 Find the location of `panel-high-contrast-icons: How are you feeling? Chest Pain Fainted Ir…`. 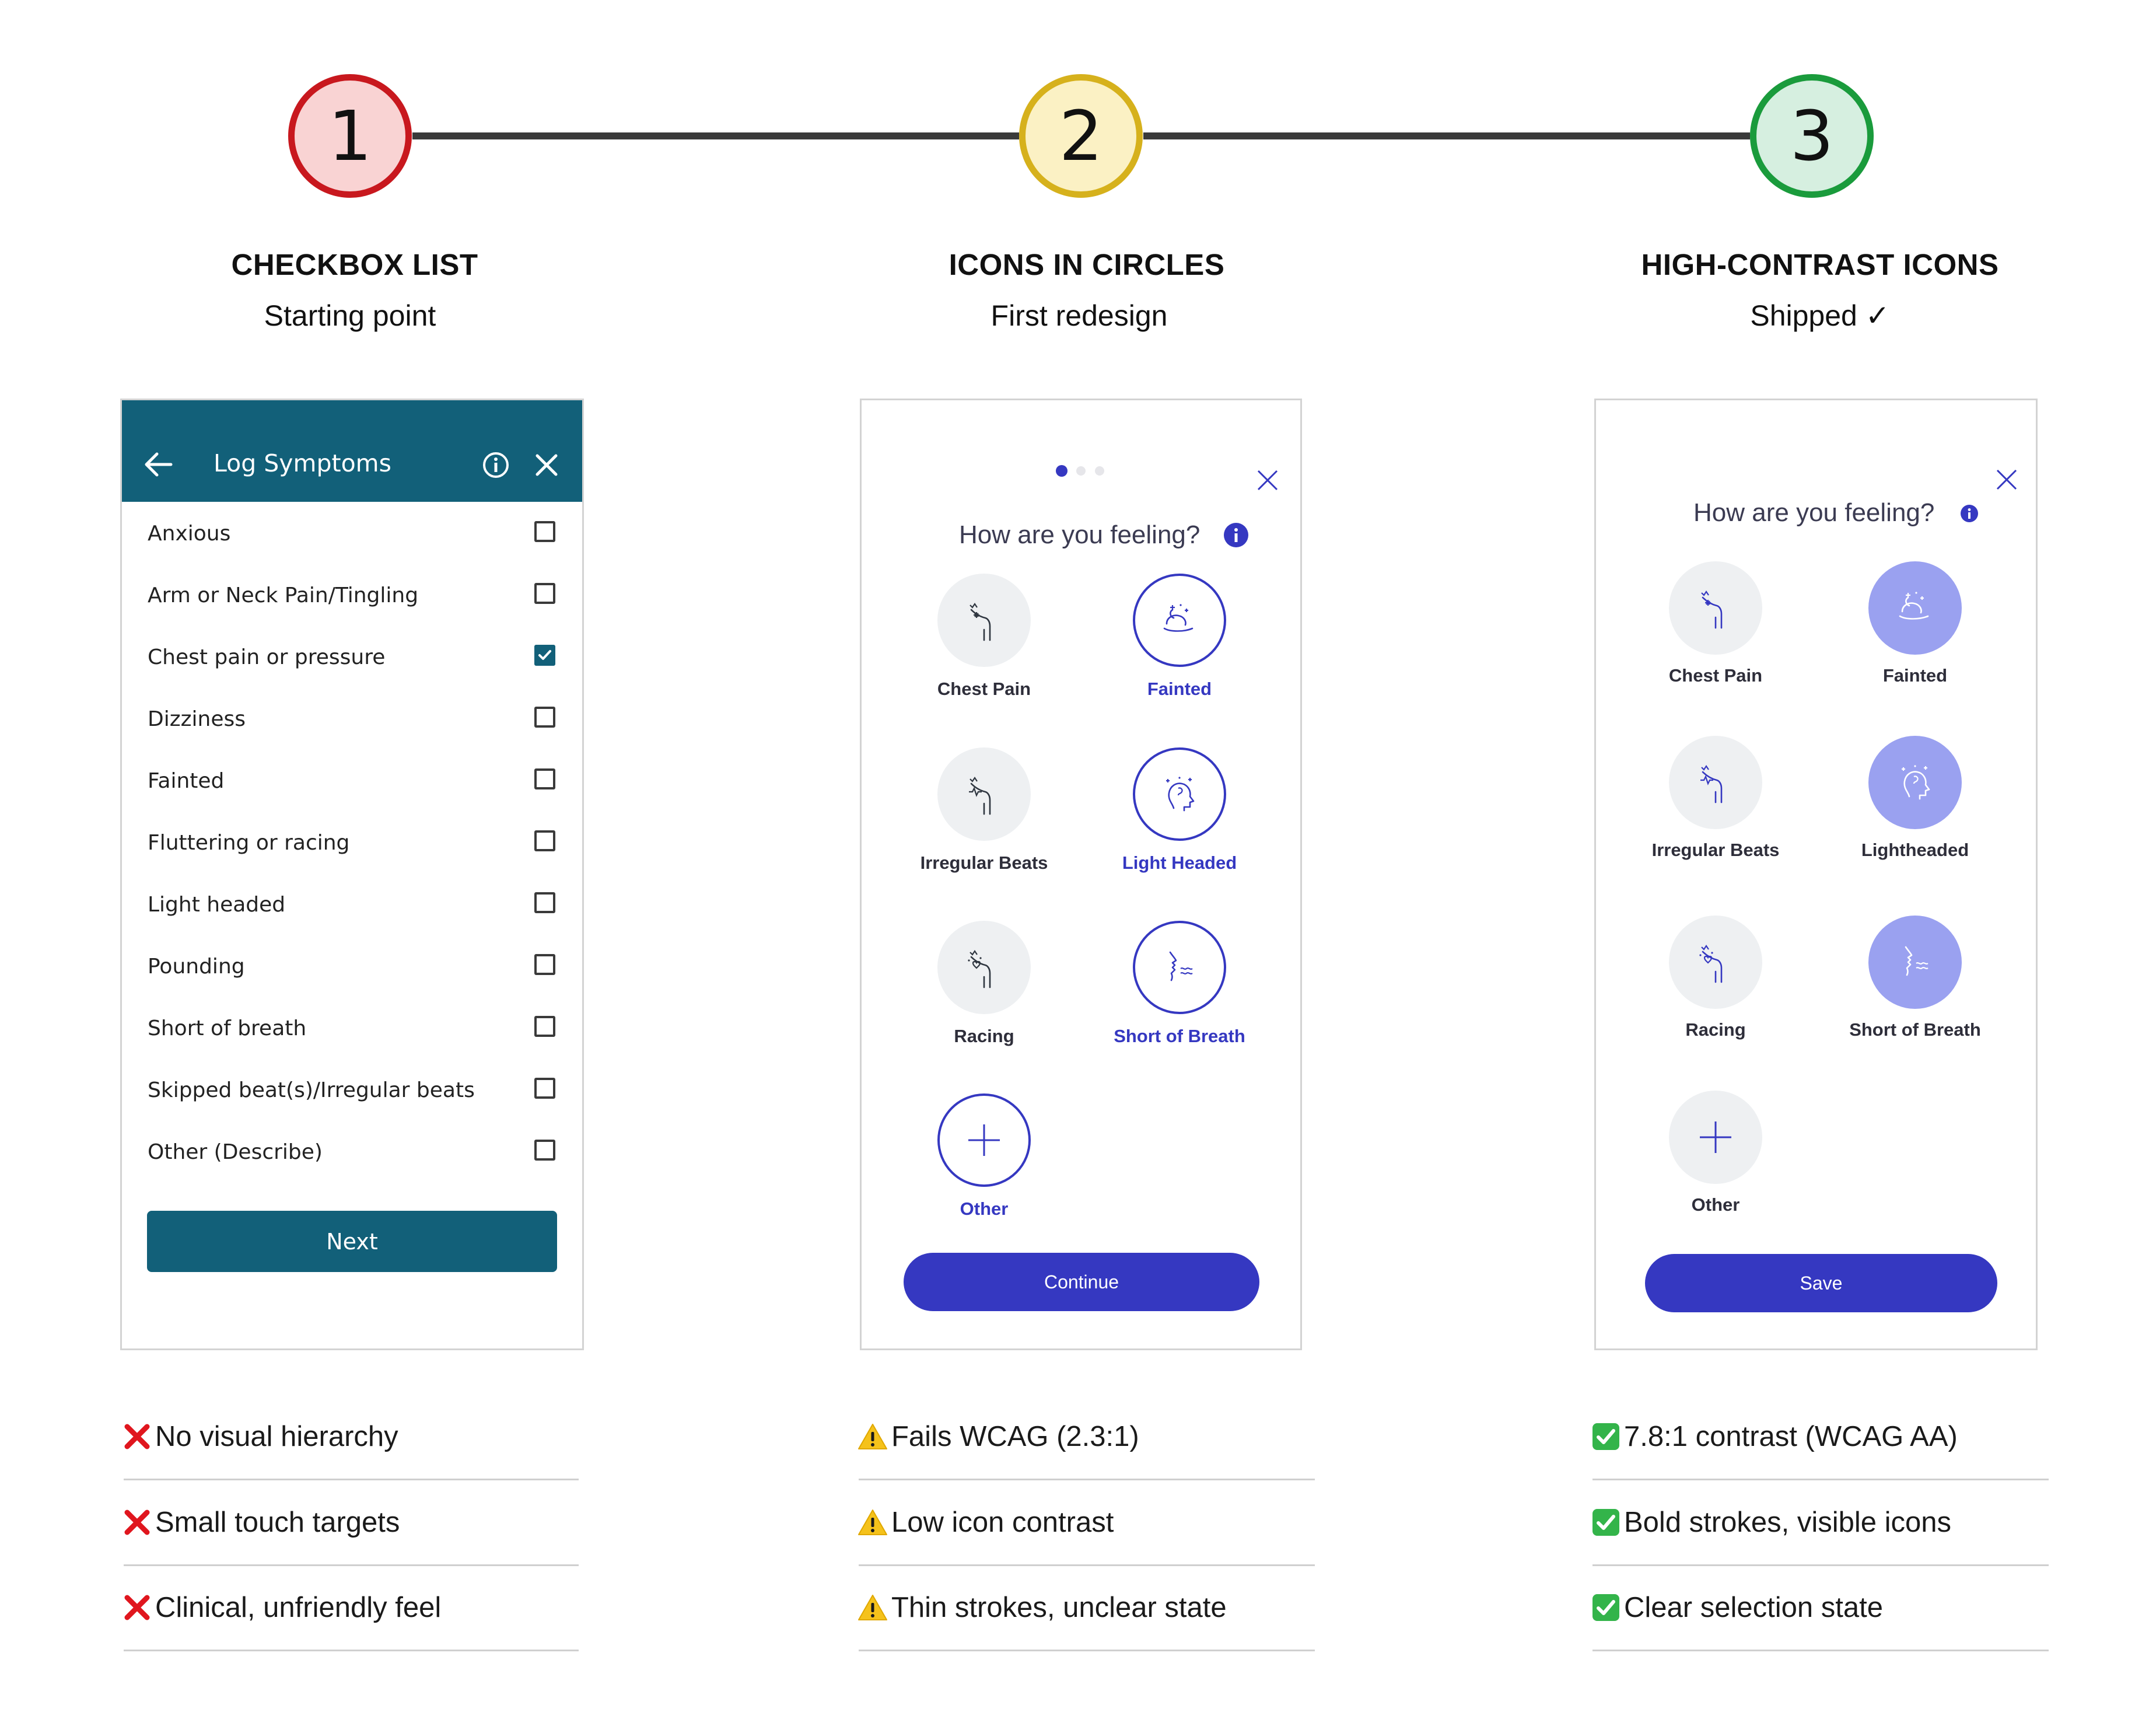

panel-high-contrast-icons: How are you feeling? Chest Pain Fainted Ir… is located at coordinates (1816, 874).